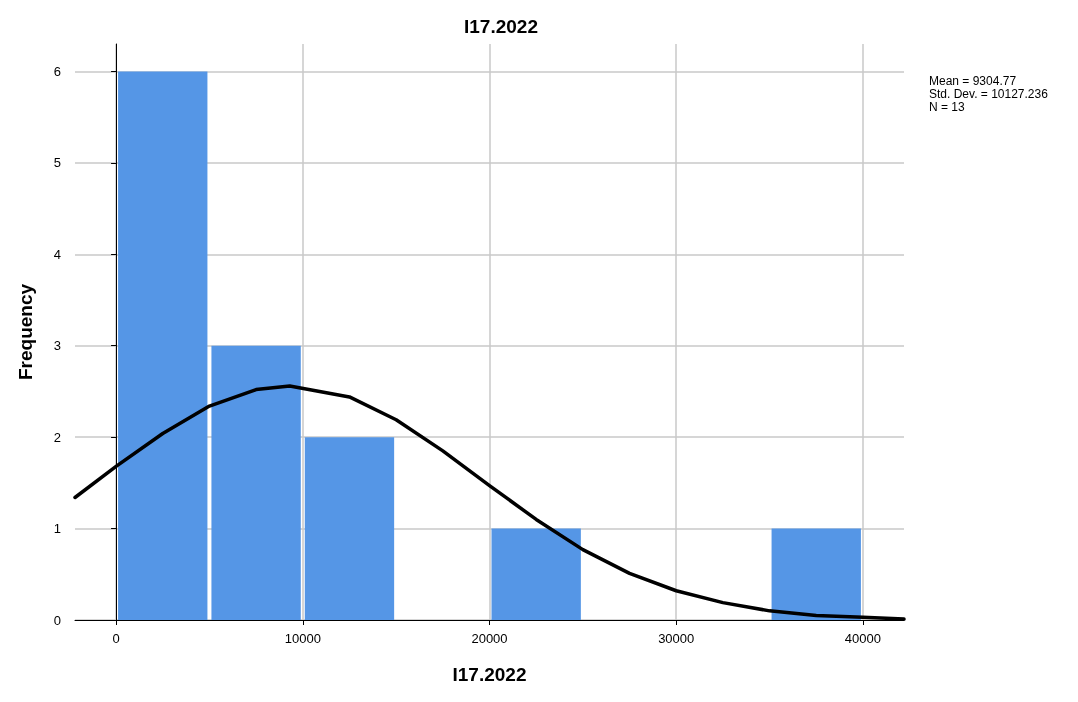  Describe the element at coordinates (57, 529) in the screenshot. I see `y-tick-label: 1` at that location.